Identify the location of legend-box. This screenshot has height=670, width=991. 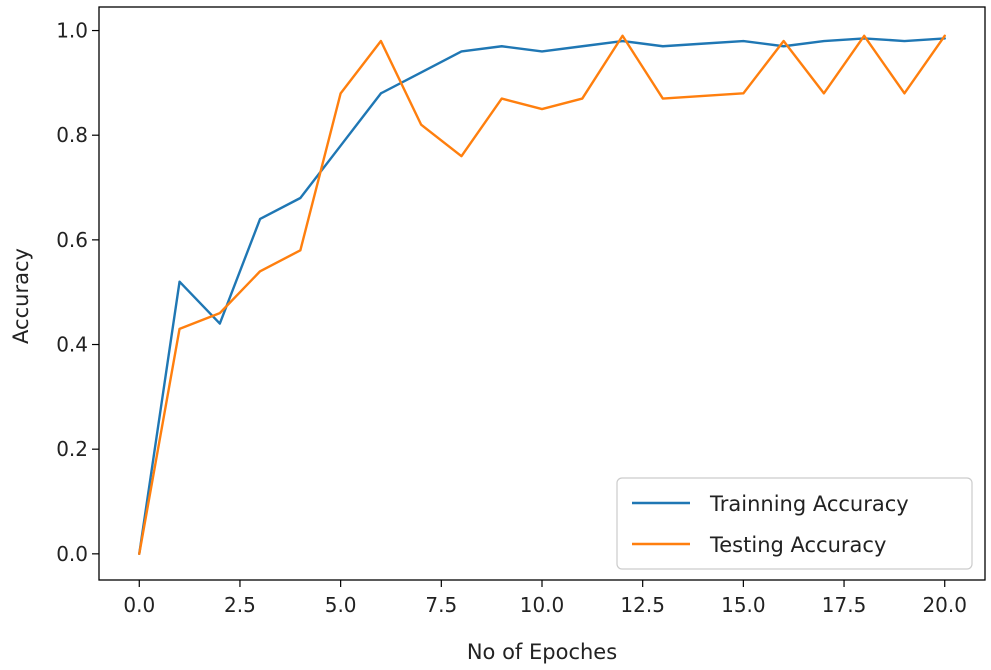
(794, 523).